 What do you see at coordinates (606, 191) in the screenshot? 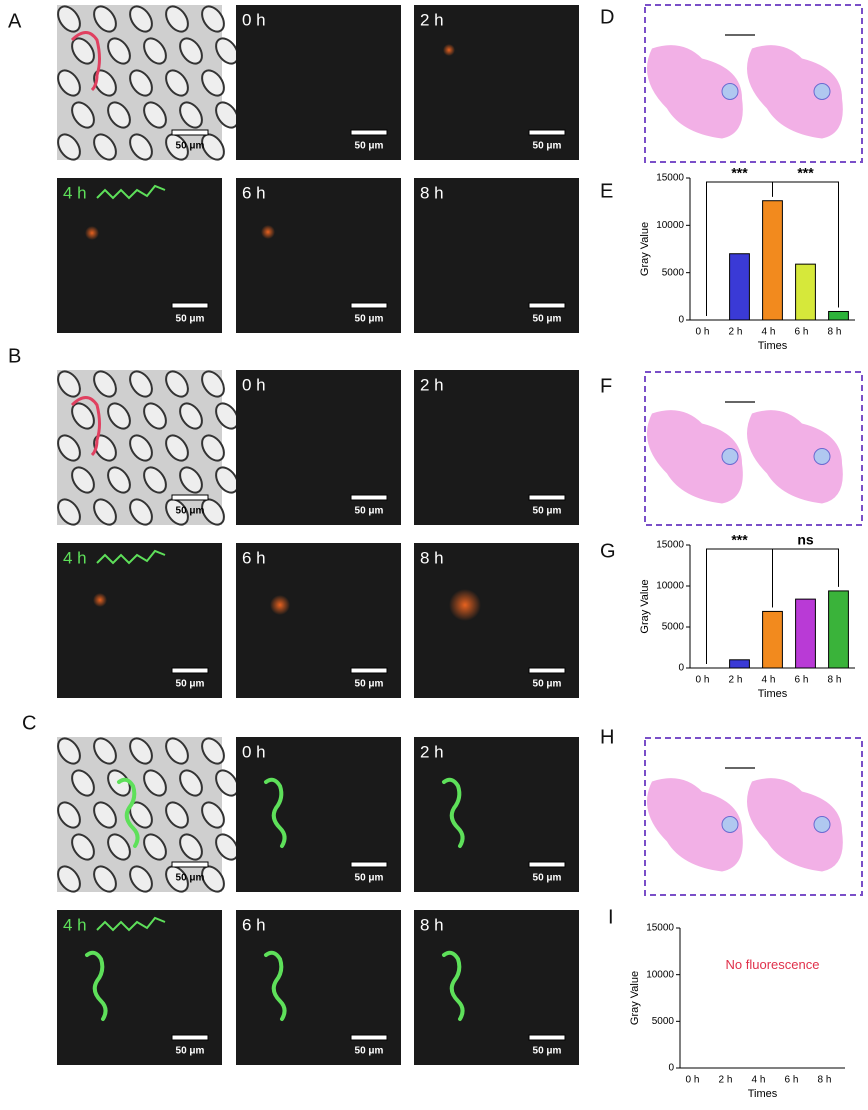
I see `panel-label: E` at bounding box center [606, 191].